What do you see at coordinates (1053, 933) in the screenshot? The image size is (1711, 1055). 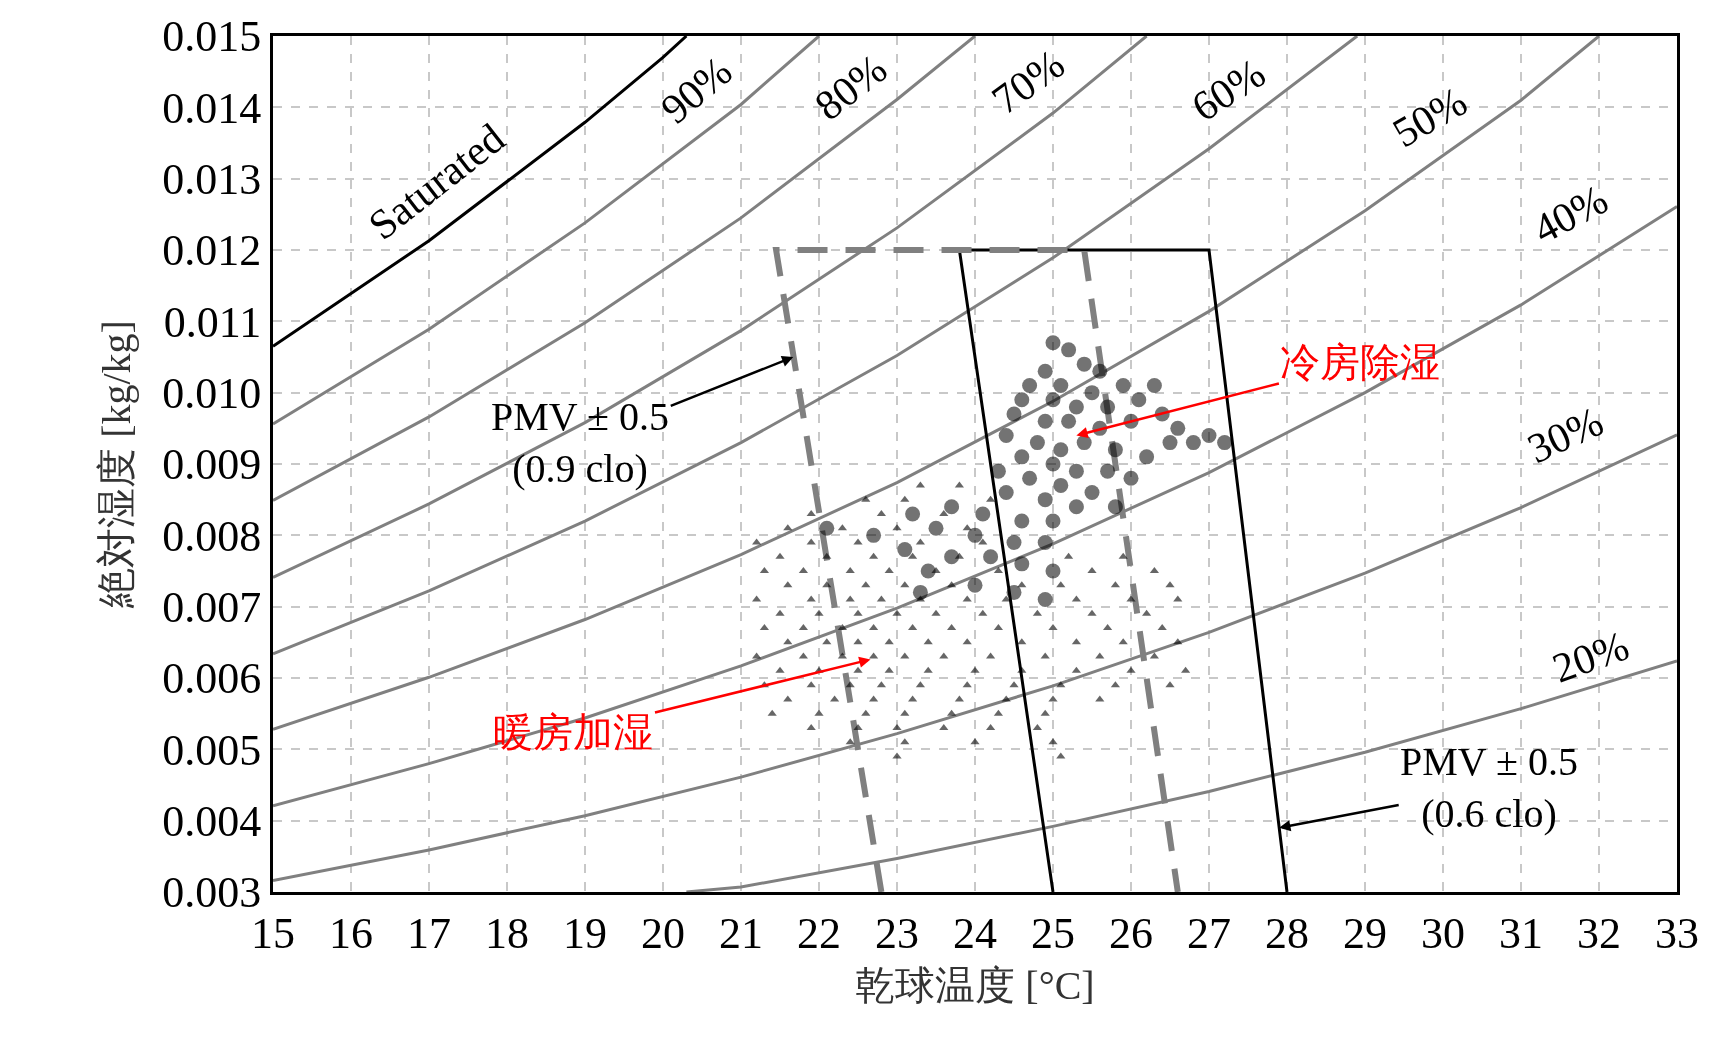 I see `x-tick-label: 25` at bounding box center [1053, 933].